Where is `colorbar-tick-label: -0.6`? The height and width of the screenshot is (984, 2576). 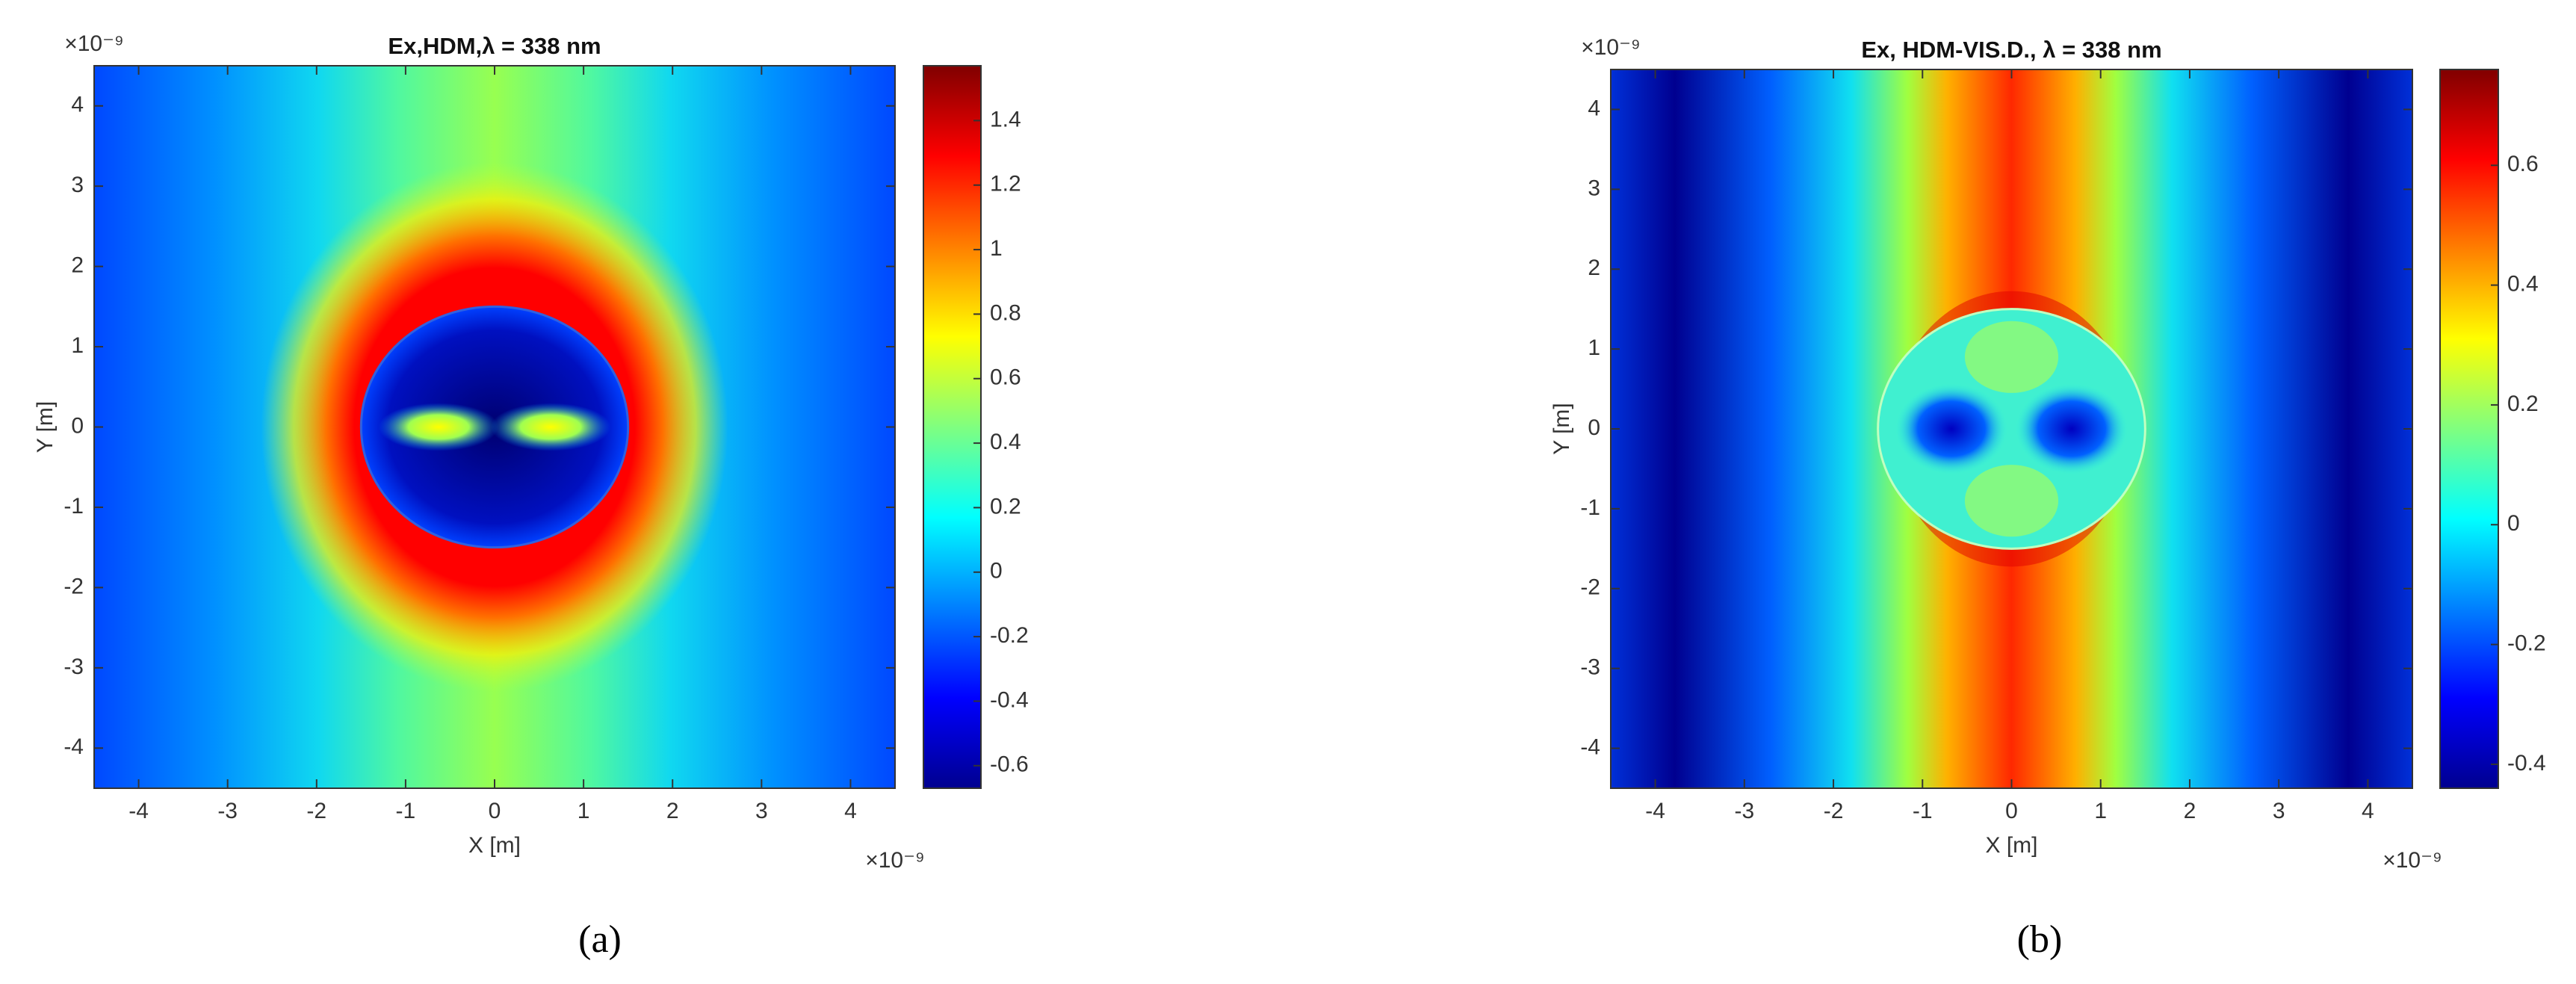 colorbar-tick-label: -0.6 is located at coordinates (1009, 764).